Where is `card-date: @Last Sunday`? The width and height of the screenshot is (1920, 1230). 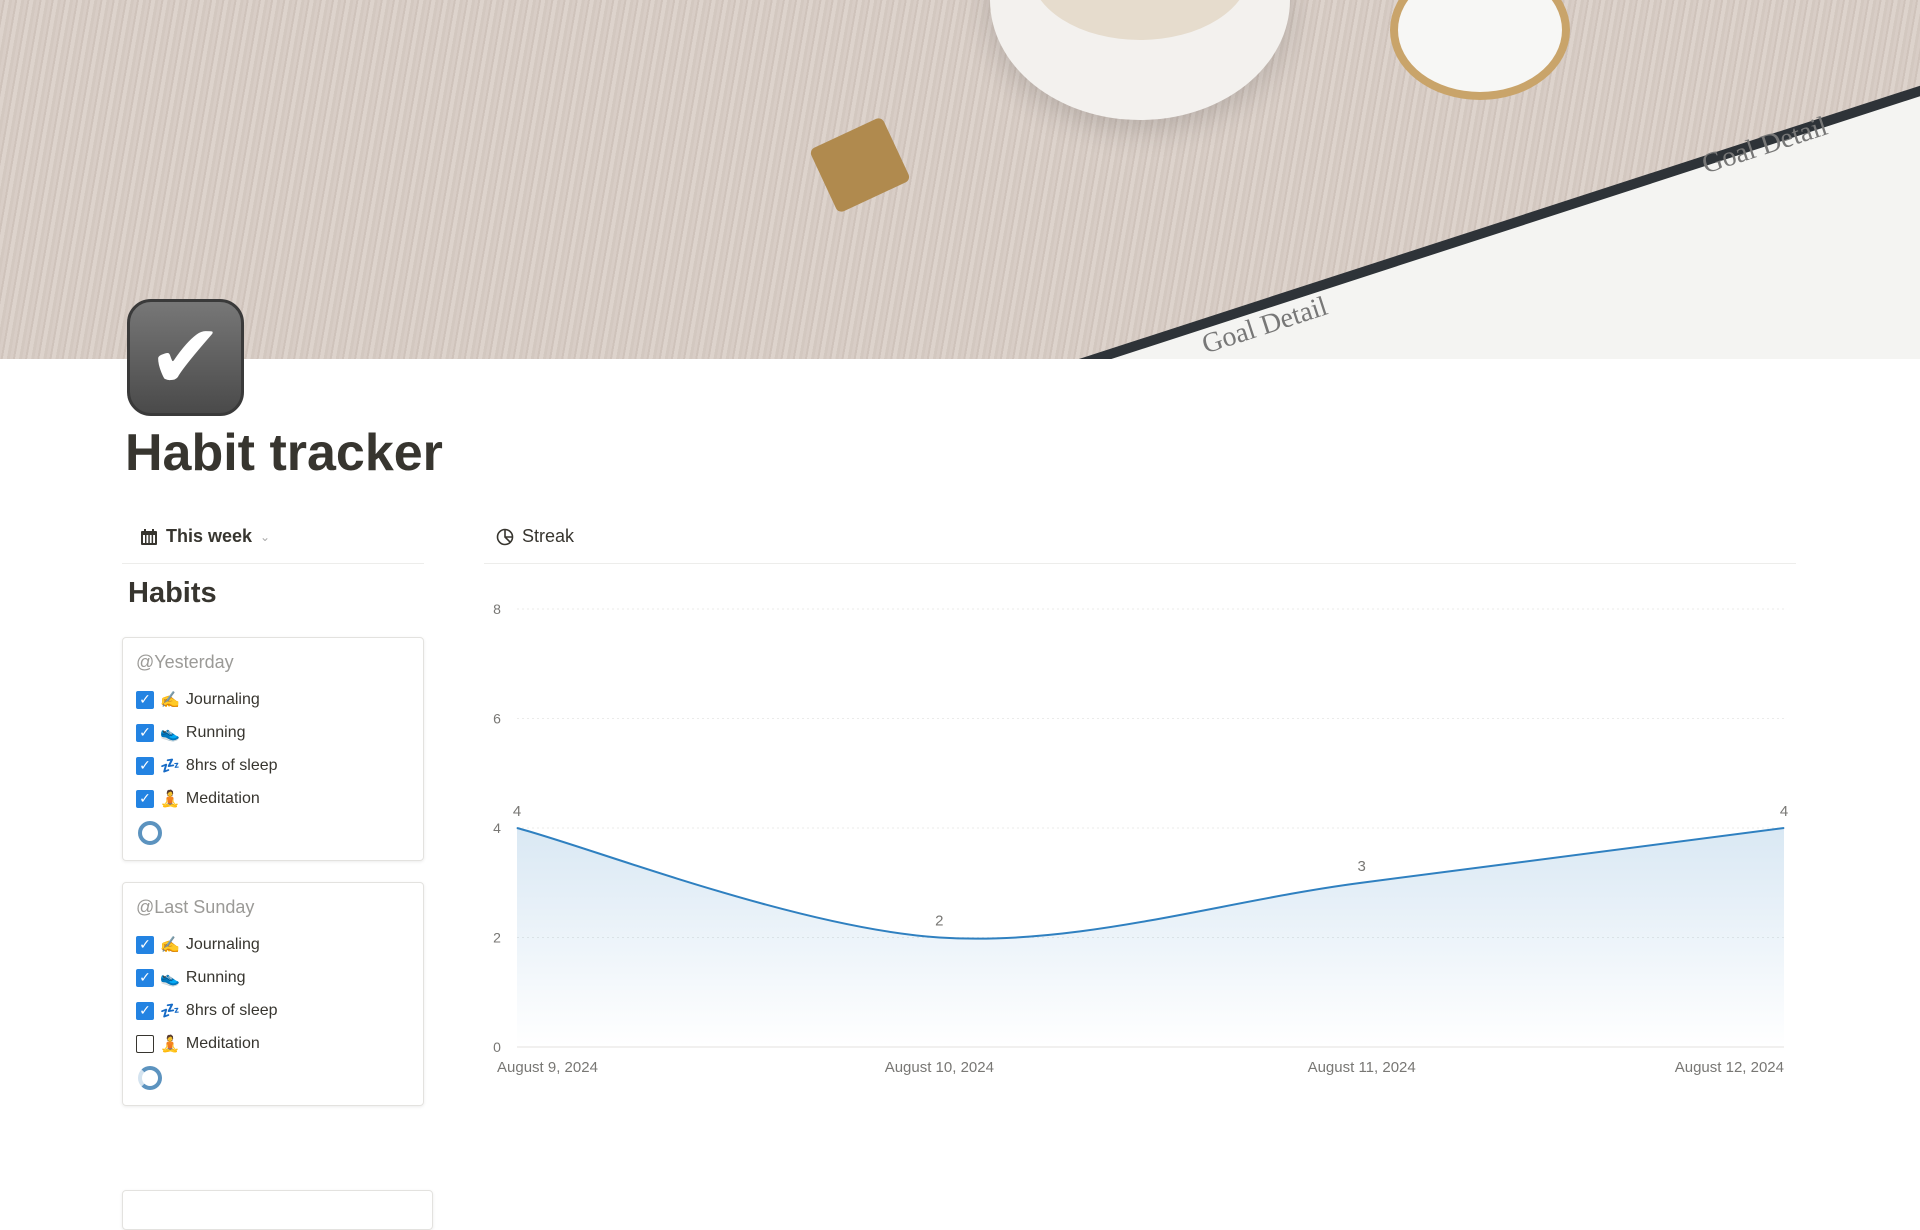 card-date: @Last Sunday is located at coordinates (195, 907).